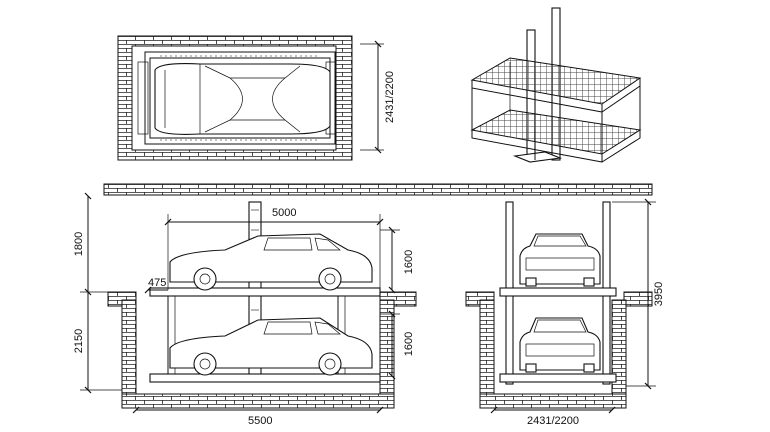  Describe the element at coordinates (553, 421) in the screenshot. I see `pit-width-label: 2431/2200` at that location.